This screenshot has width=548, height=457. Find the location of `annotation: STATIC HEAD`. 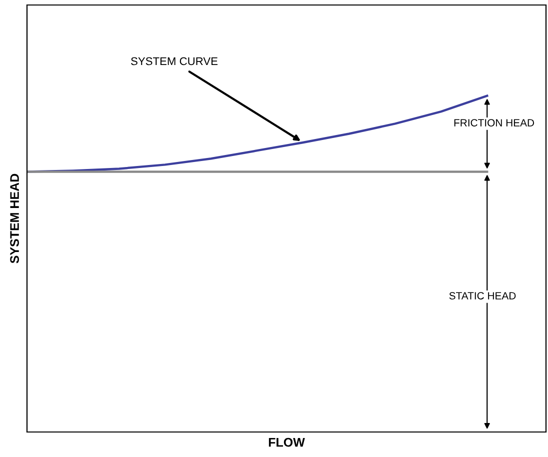

annotation: STATIC HEAD is located at coordinates (482, 296).